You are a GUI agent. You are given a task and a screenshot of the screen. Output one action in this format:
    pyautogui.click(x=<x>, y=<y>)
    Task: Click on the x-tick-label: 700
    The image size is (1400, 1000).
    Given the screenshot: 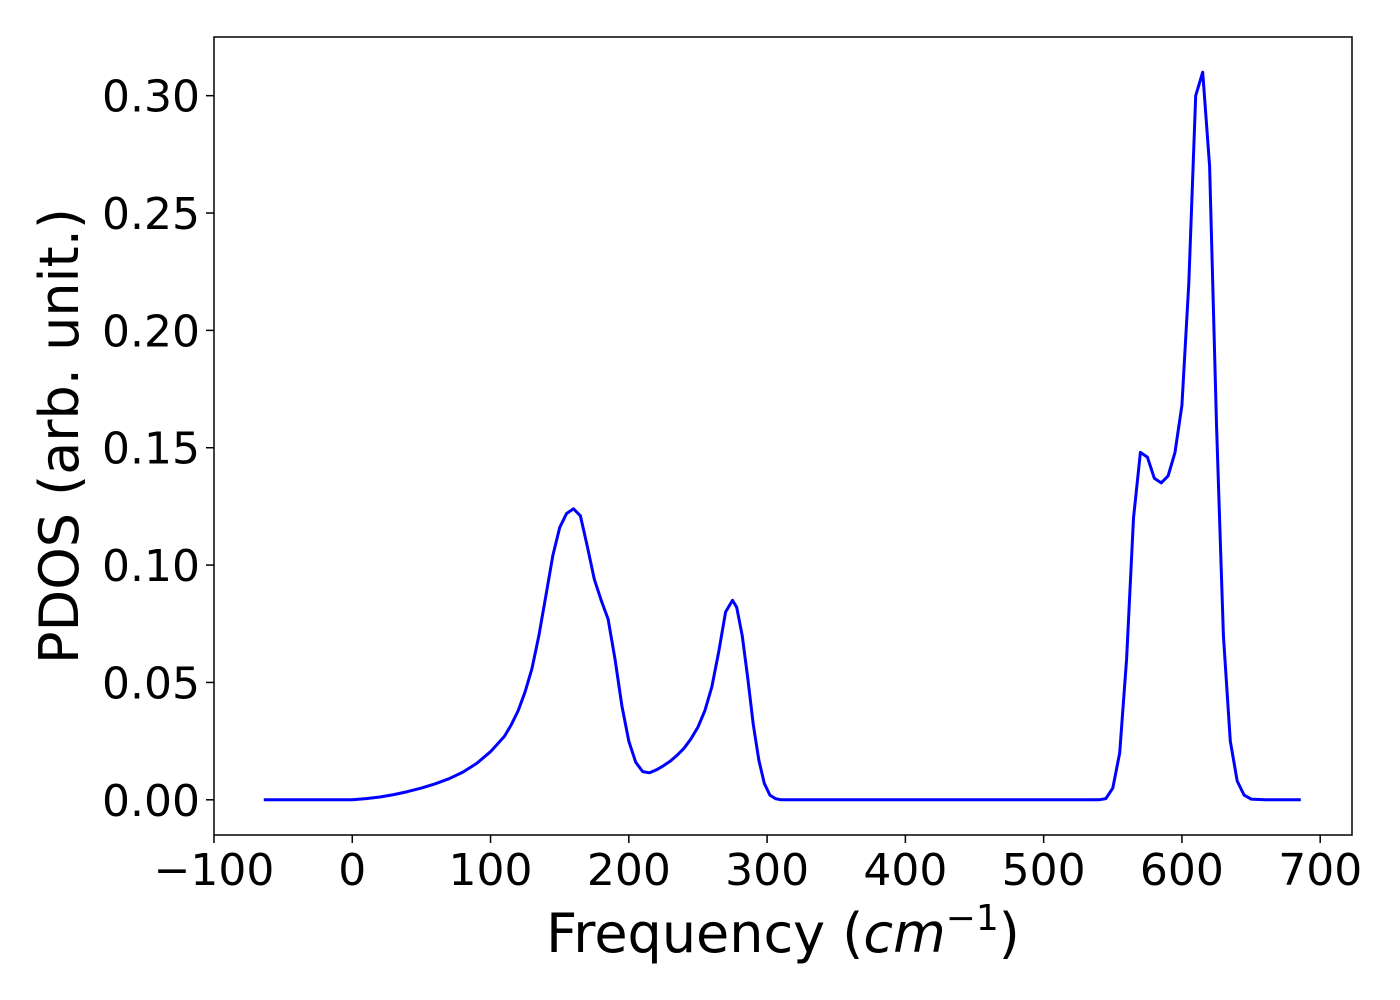 What is the action you would take?
    pyautogui.click(x=1320, y=870)
    